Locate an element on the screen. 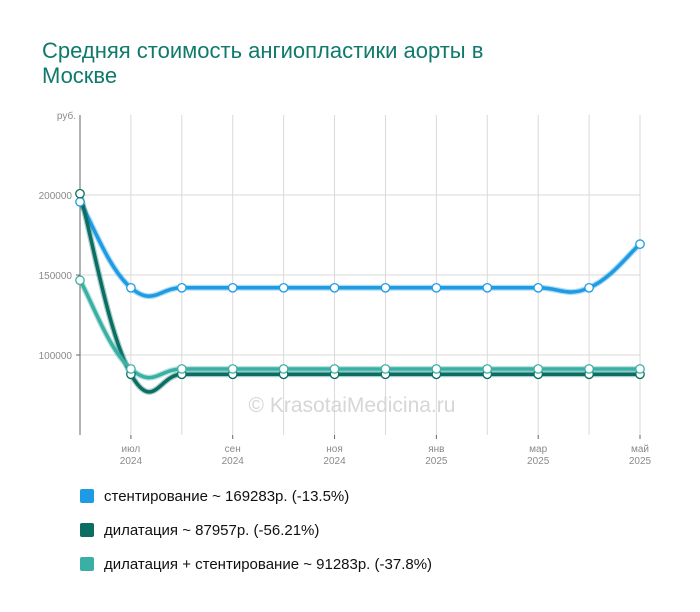  y-axis-unit-label: руб. is located at coordinates (66, 116).